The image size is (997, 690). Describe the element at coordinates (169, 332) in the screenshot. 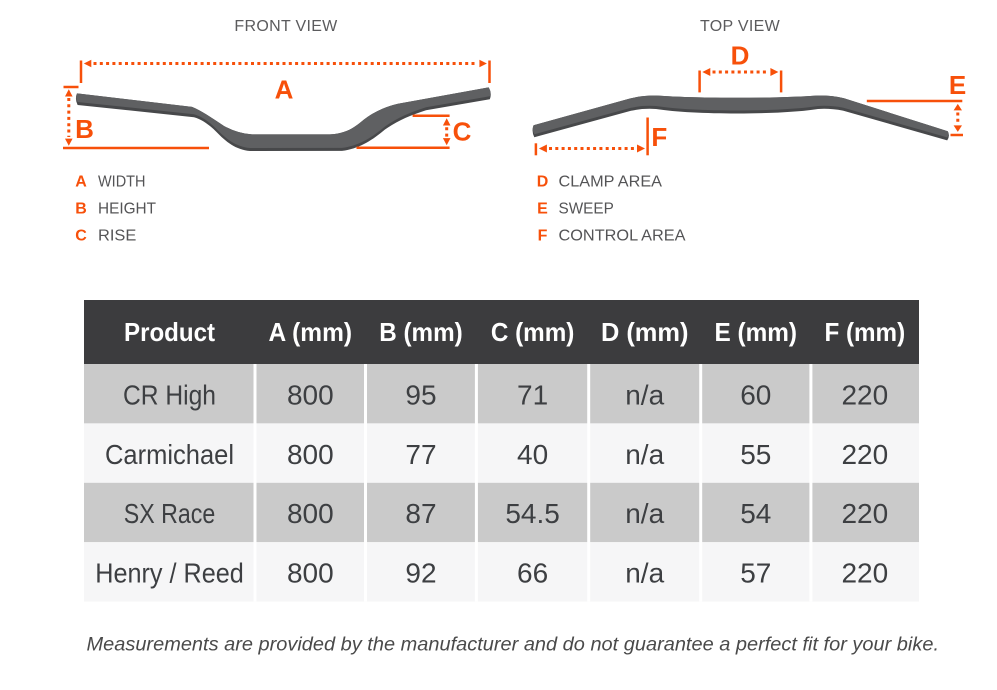

I see `svg-text: Product` at that location.